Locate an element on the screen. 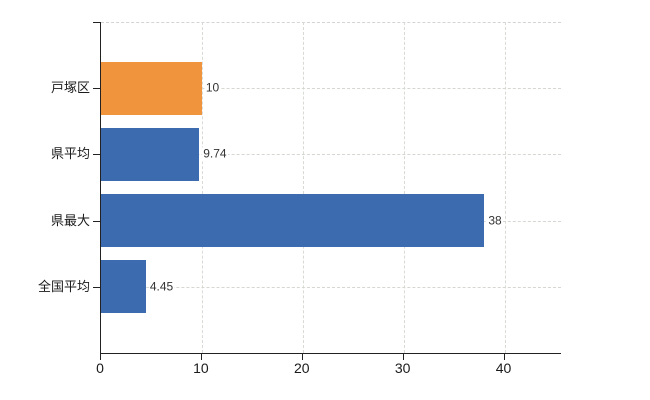 The image size is (650, 400). bar-value-label: 38 is located at coordinates (495, 220).